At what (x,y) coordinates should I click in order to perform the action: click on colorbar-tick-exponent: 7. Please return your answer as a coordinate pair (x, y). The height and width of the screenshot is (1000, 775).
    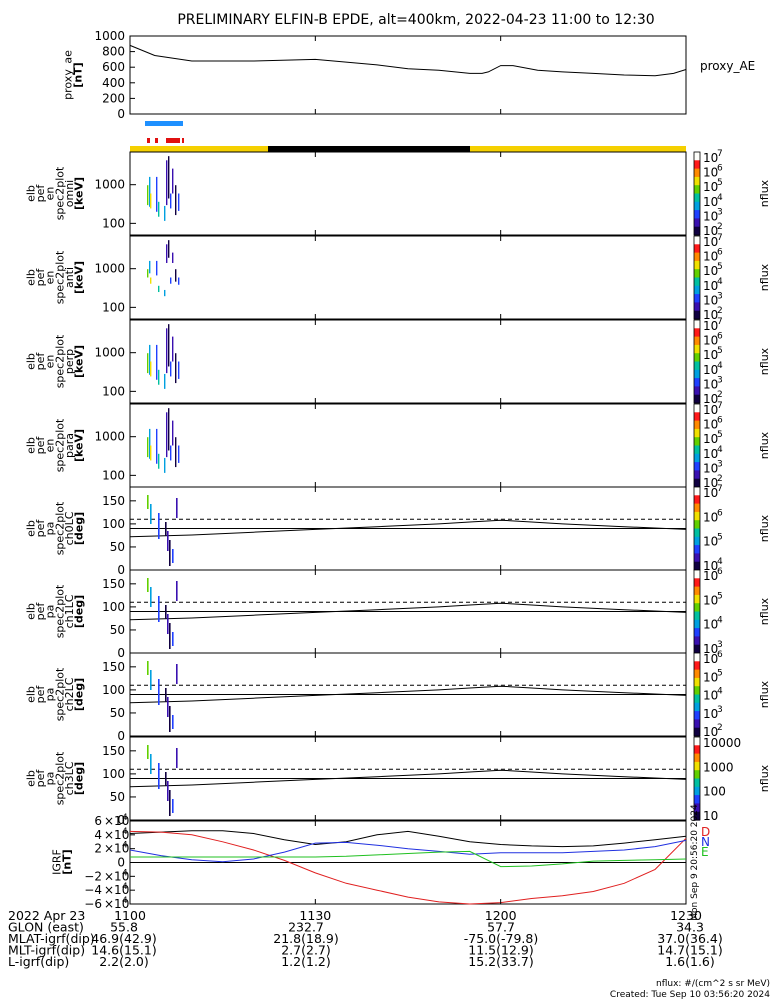
    Looking at the image, I should click on (720, 322).